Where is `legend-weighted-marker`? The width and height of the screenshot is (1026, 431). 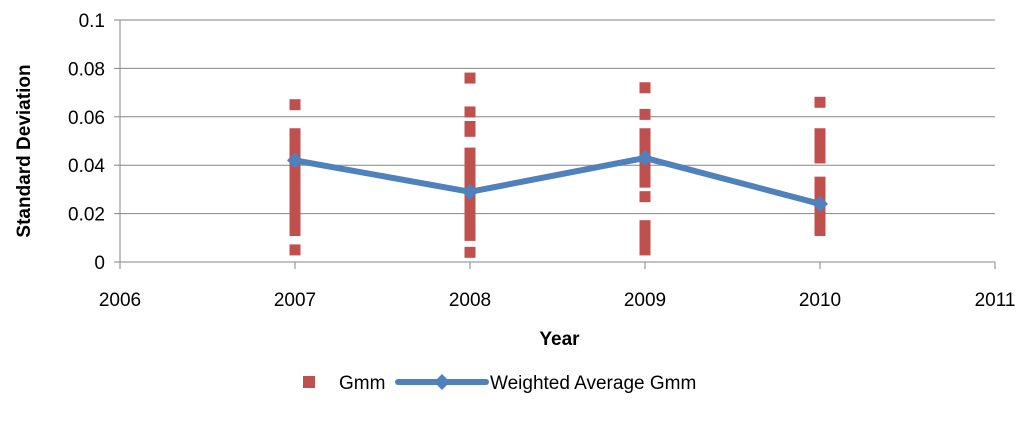
legend-weighted-marker is located at coordinates (442, 382).